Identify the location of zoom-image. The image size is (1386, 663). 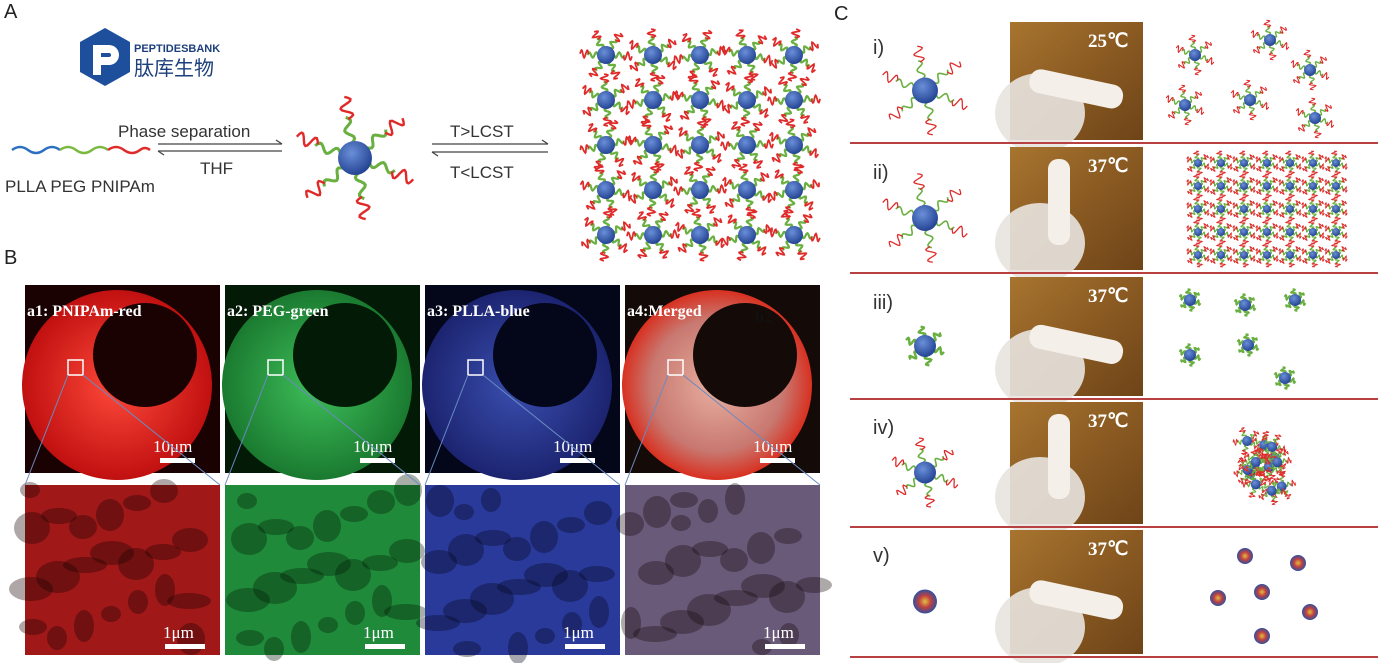
(722, 570).